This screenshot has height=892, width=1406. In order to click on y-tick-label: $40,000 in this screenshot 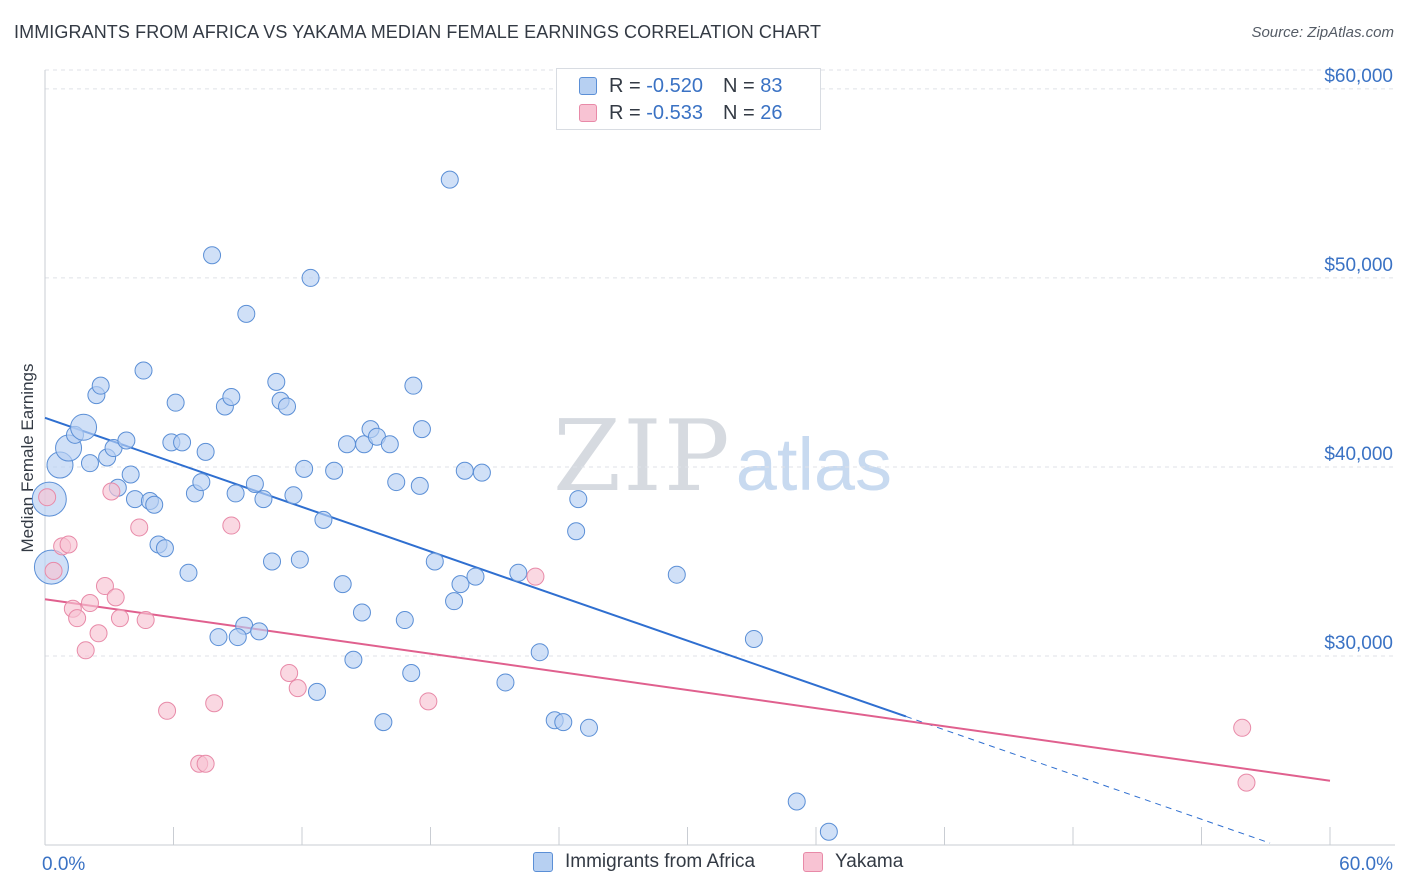, I will do `click(1358, 454)`.